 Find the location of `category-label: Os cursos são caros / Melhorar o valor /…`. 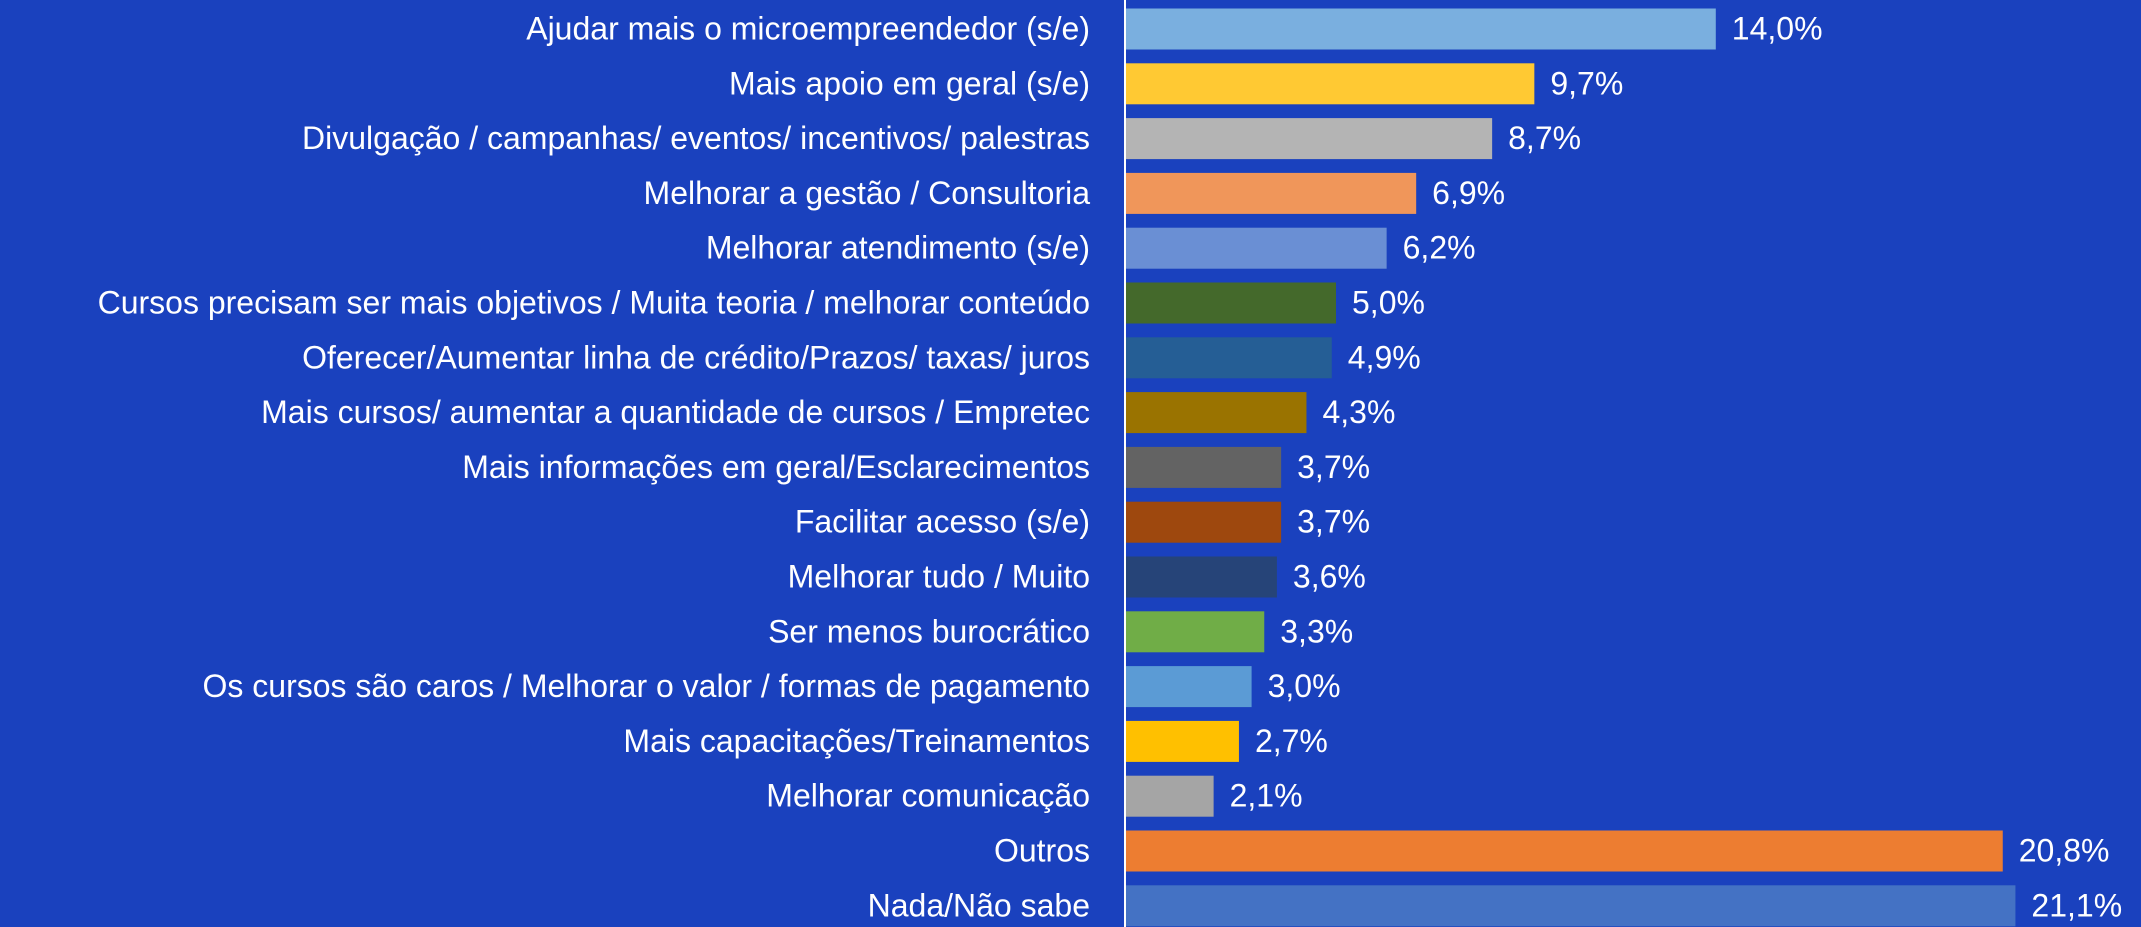

category-label: Os cursos são caros / Melhorar o valor /… is located at coordinates (647, 686).